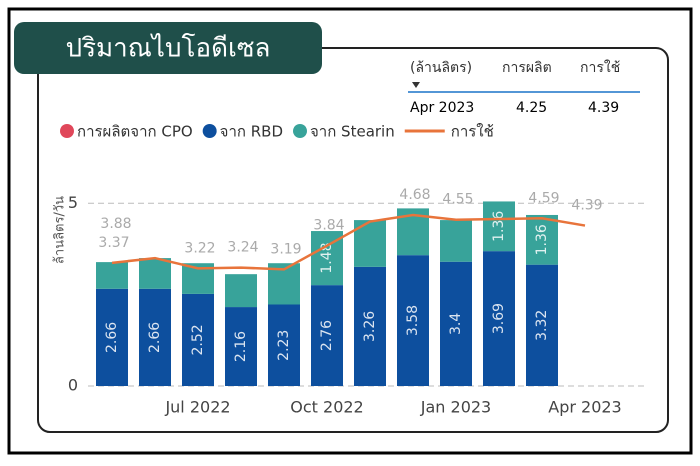 This screenshot has height=466, width=700. Describe the element at coordinates (73, 202) in the screenshot. I see `y-tick-label: 5` at that location.